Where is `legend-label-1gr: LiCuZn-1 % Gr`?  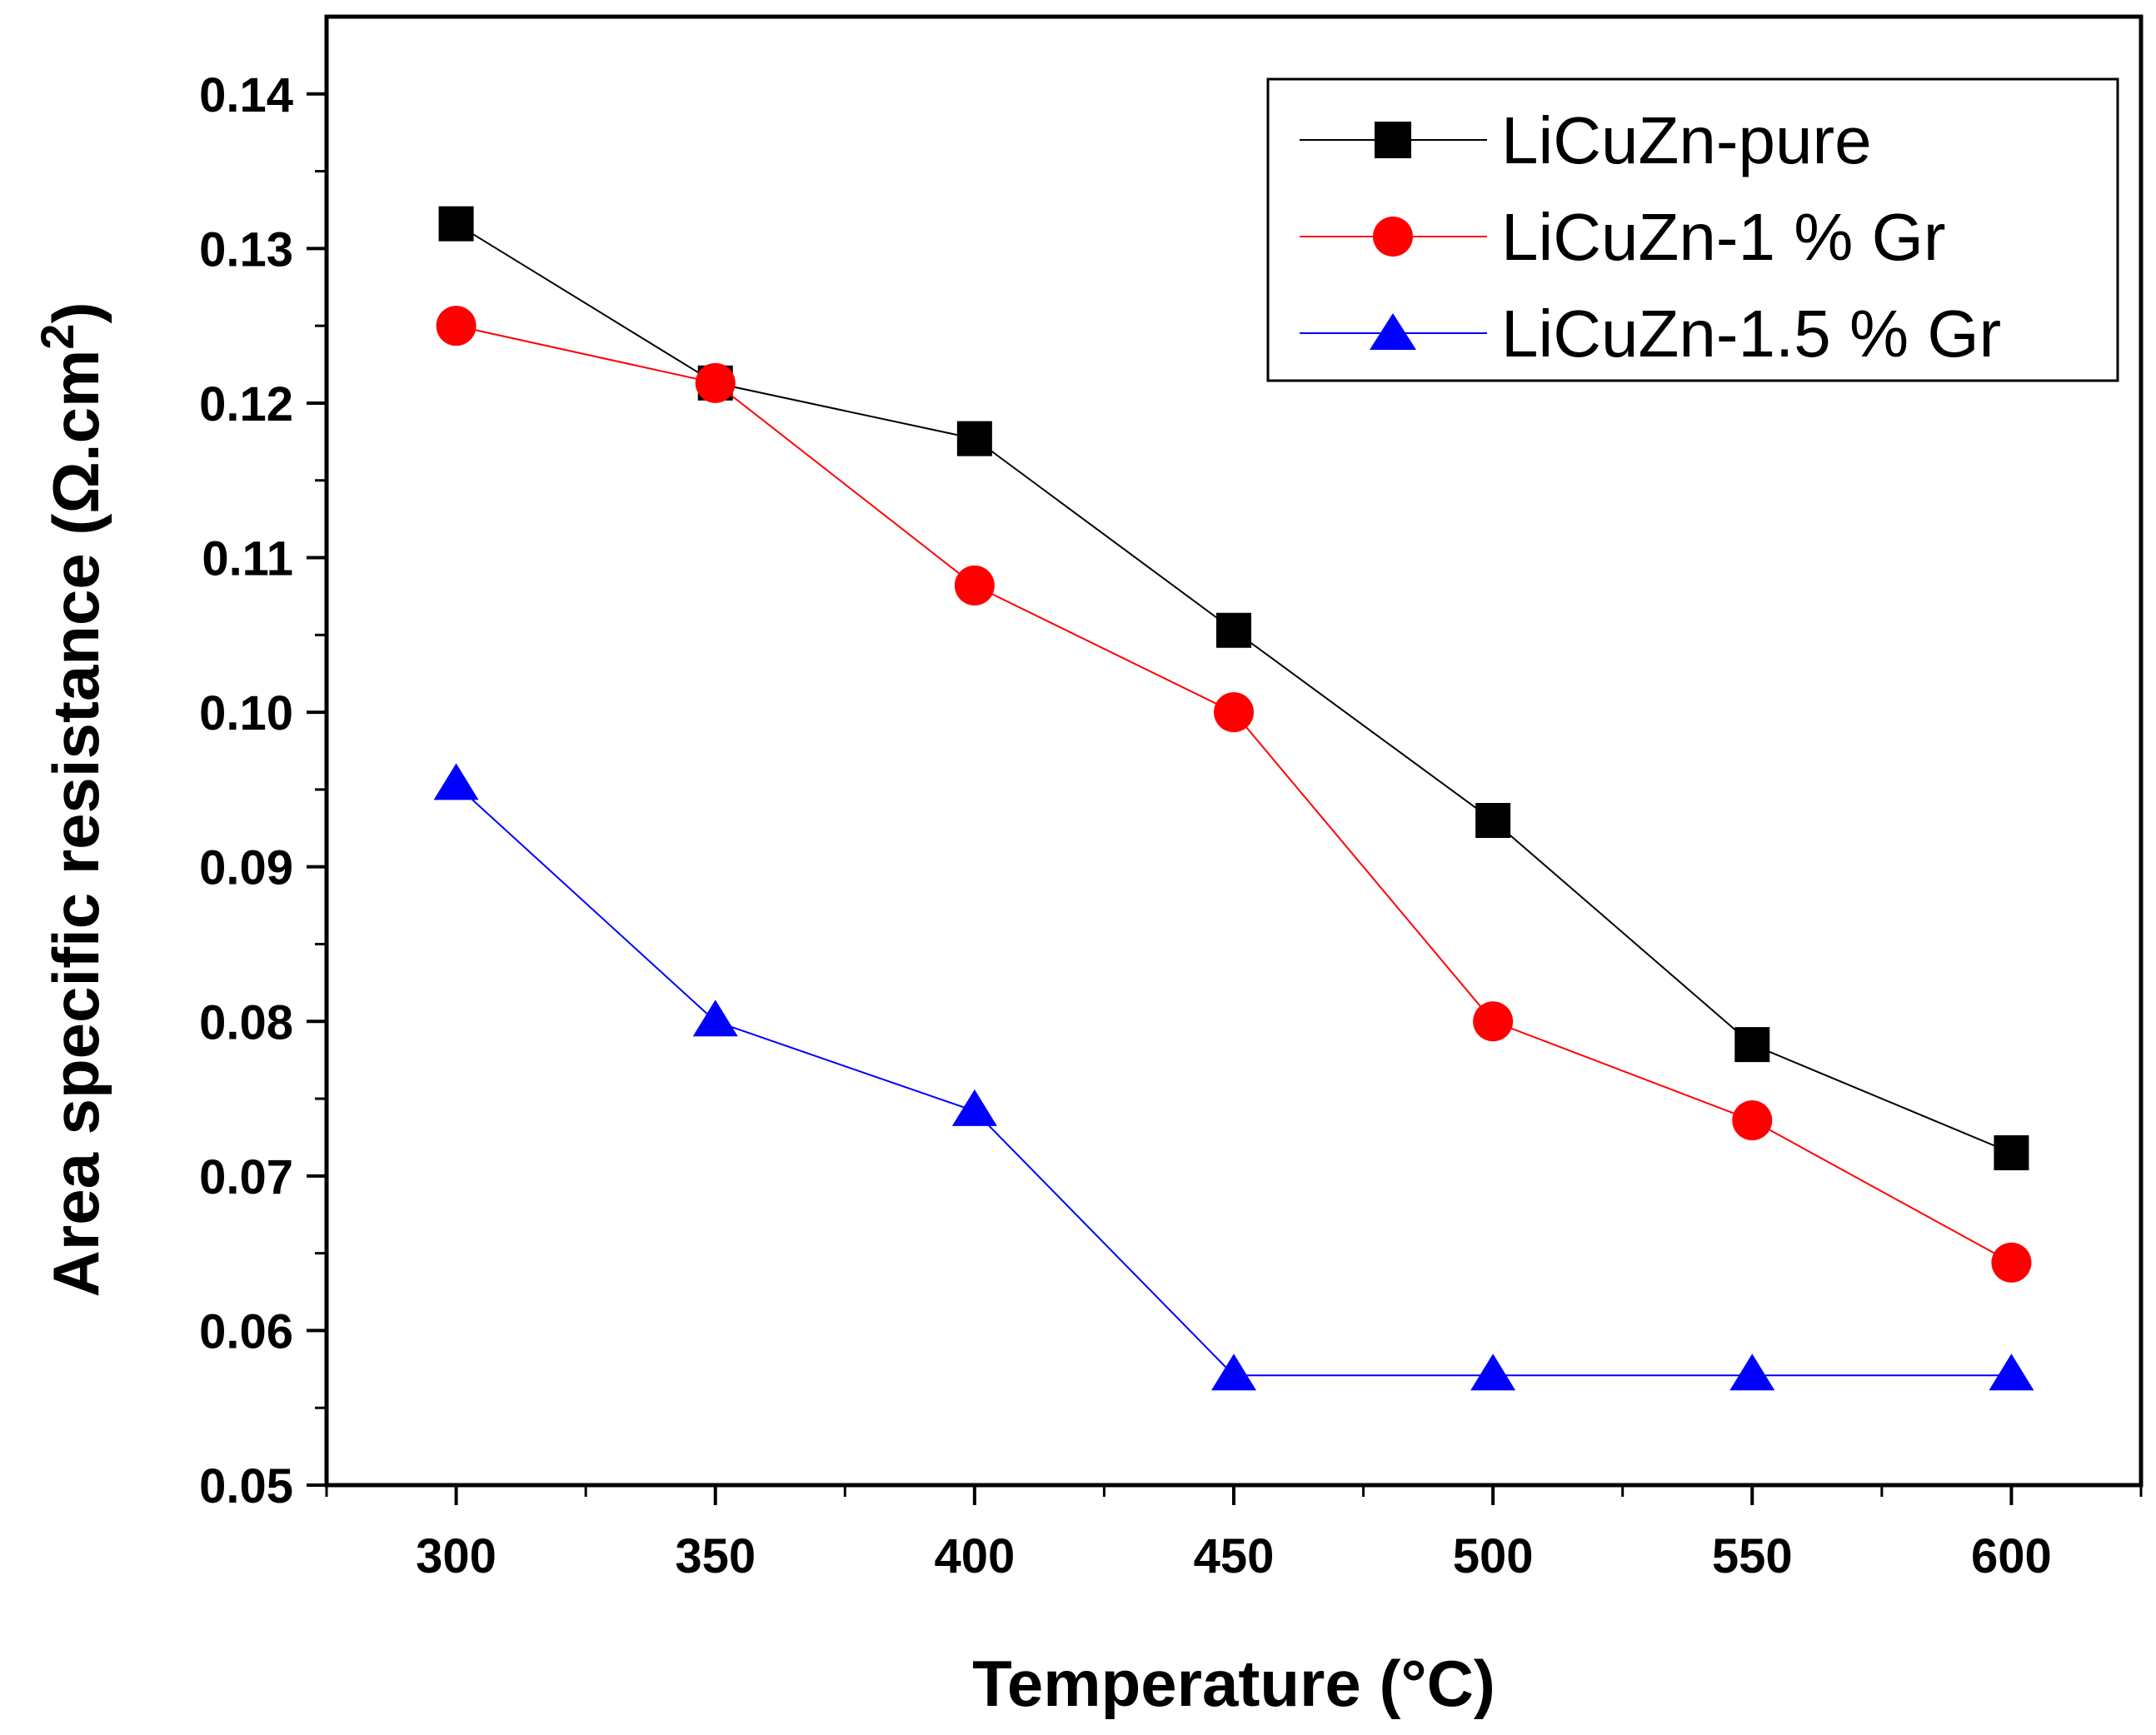
legend-label-1gr: LiCuZn-1 % Gr is located at coordinates (1723, 237).